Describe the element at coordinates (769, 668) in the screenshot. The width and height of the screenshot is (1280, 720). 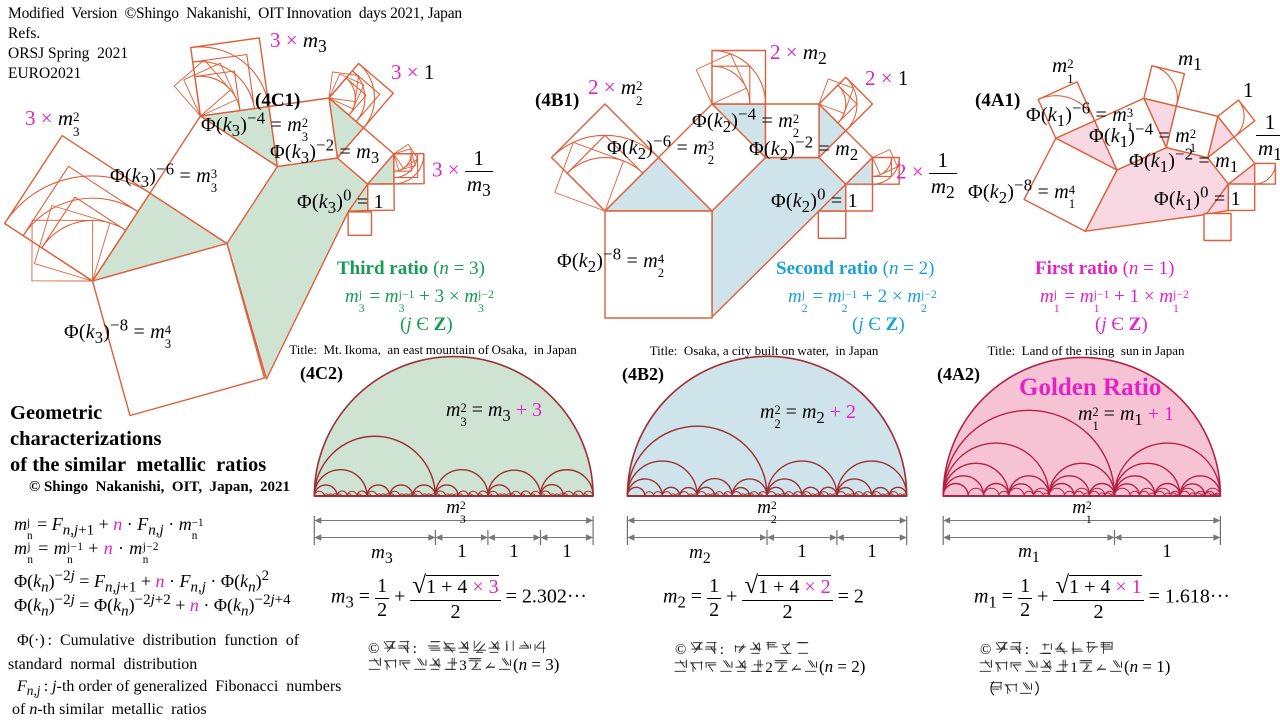
I see `svg-text: 2` at that location.